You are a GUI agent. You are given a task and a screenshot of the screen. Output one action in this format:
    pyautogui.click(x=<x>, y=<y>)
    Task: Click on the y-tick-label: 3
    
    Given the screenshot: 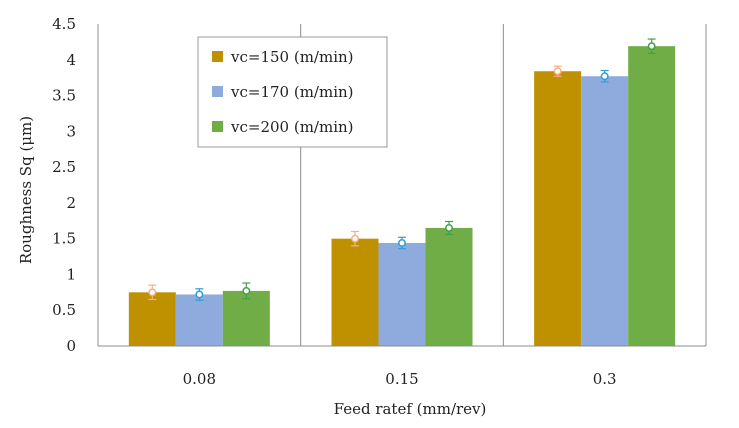 What is the action you would take?
    pyautogui.click(x=71, y=131)
    